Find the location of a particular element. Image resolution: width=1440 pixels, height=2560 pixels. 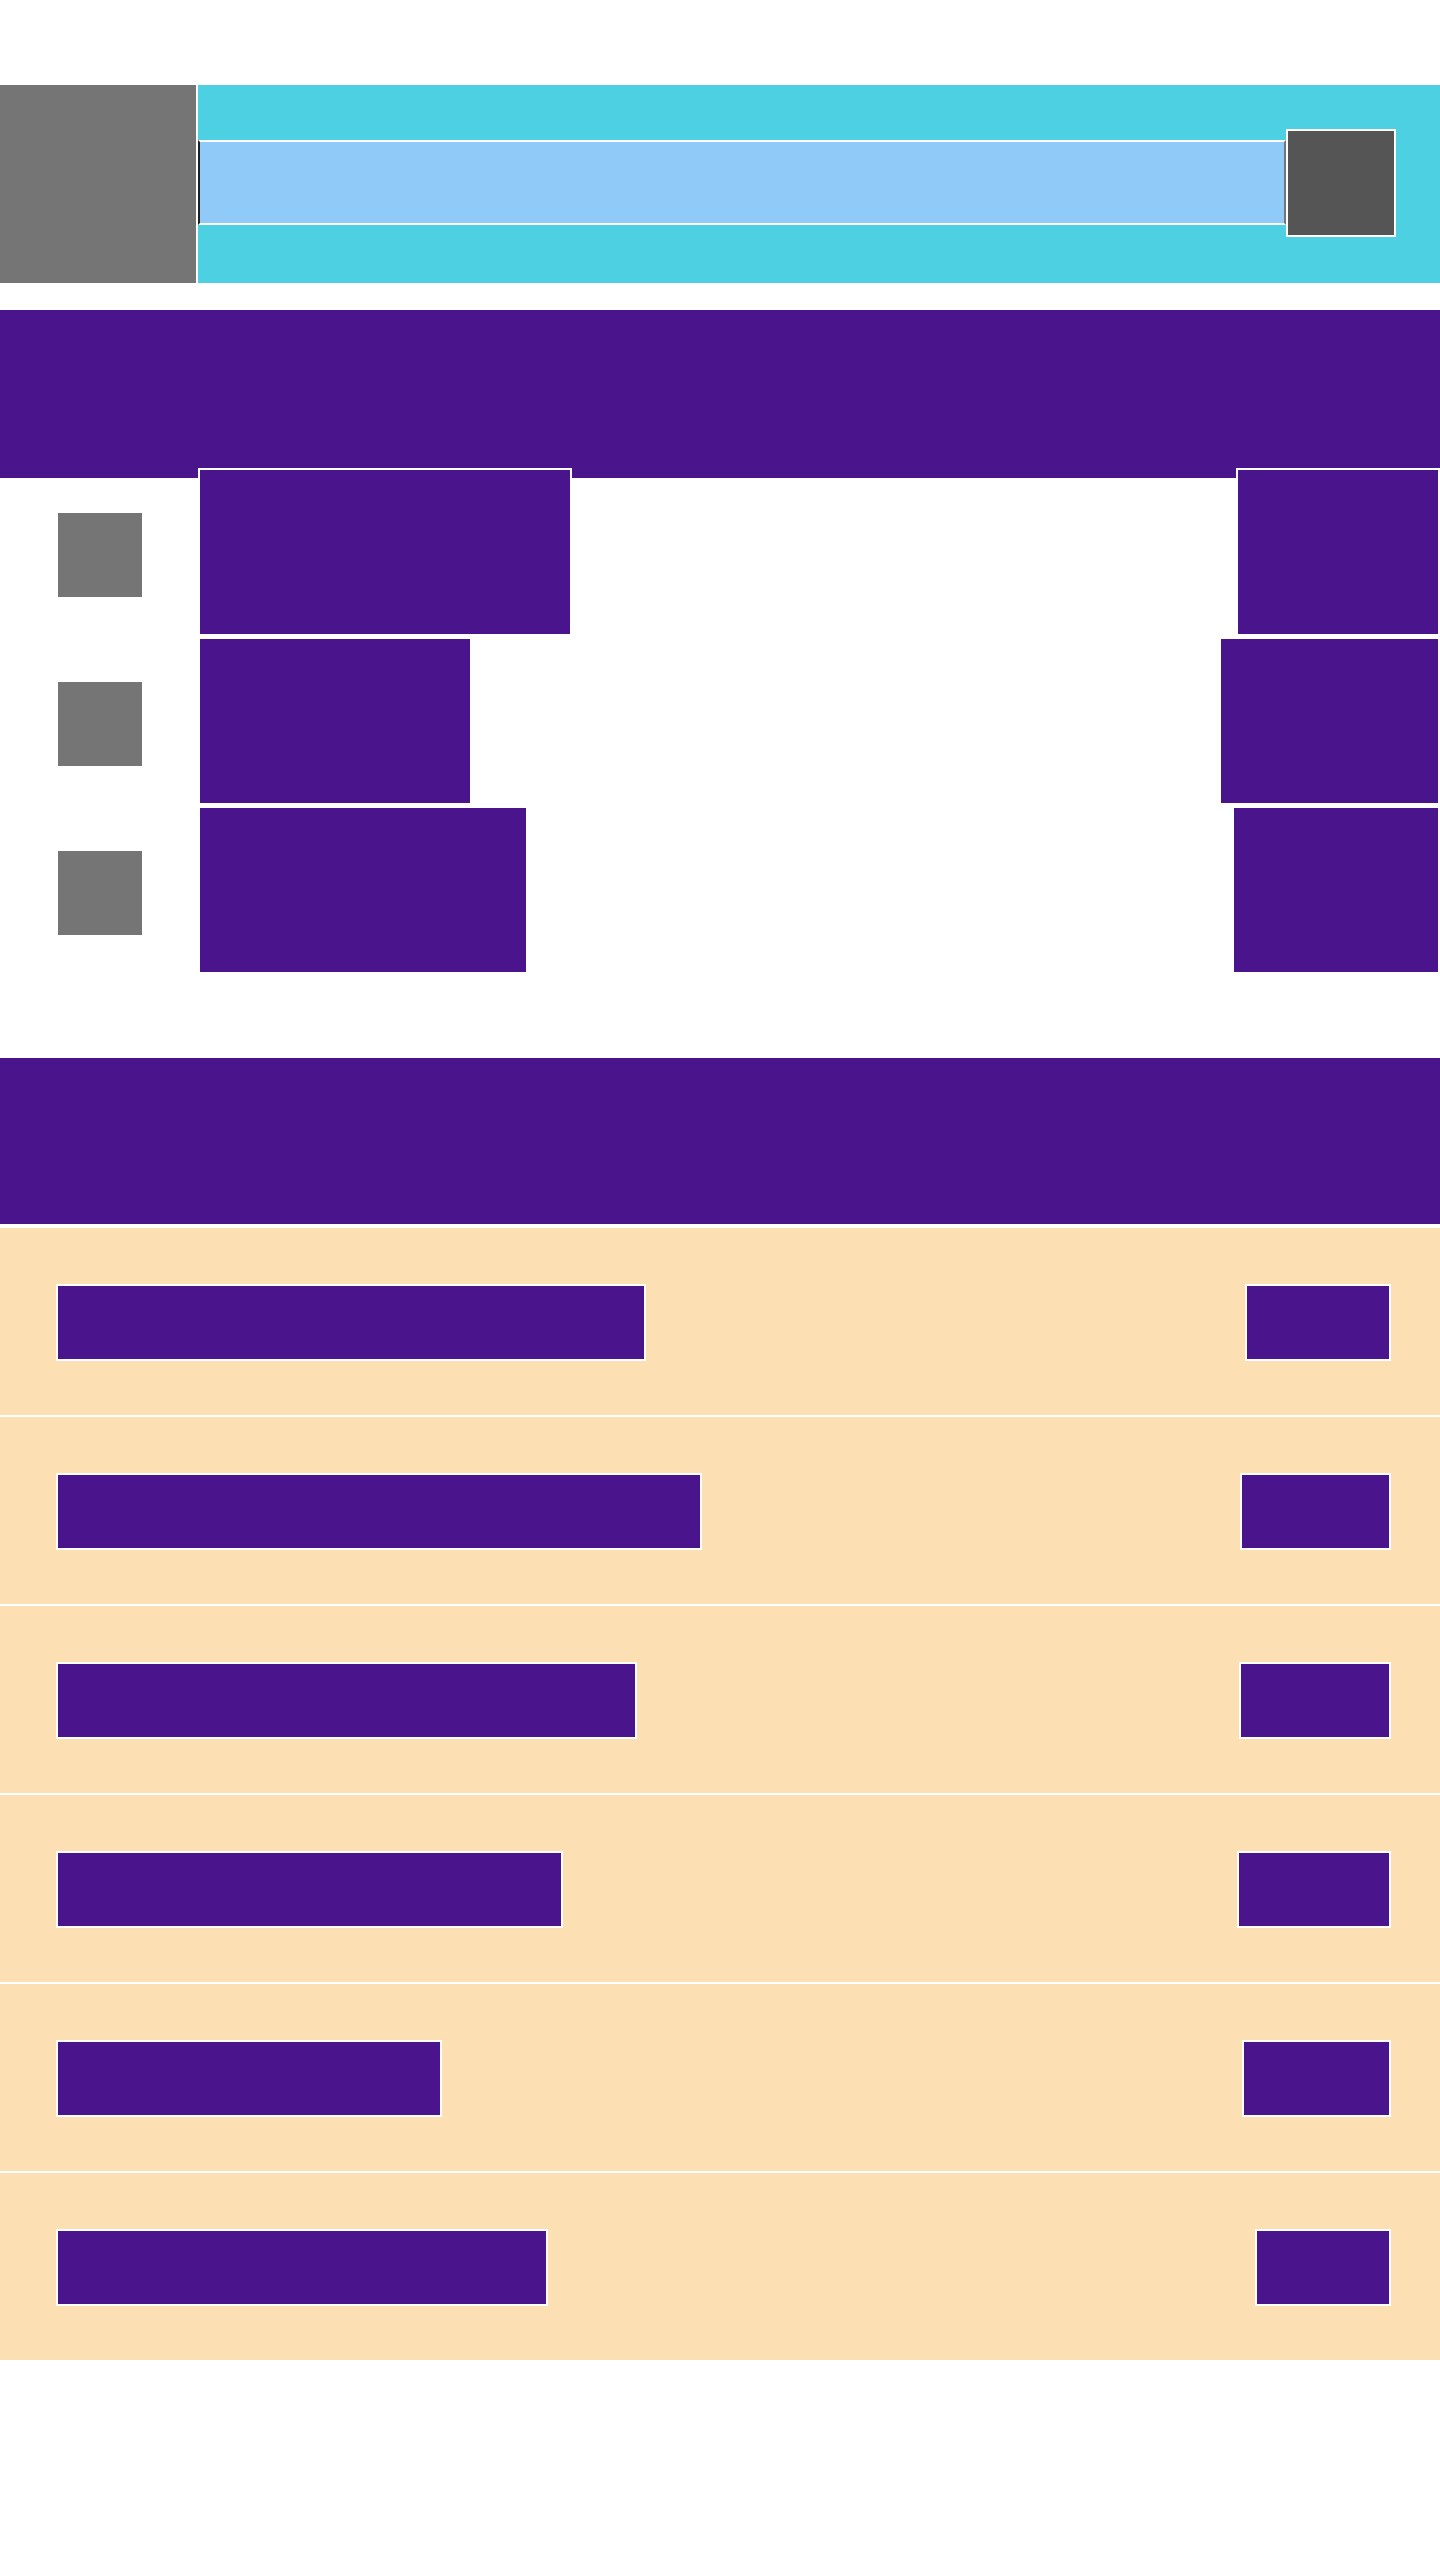

search-input is located at coordinates (742, 182).